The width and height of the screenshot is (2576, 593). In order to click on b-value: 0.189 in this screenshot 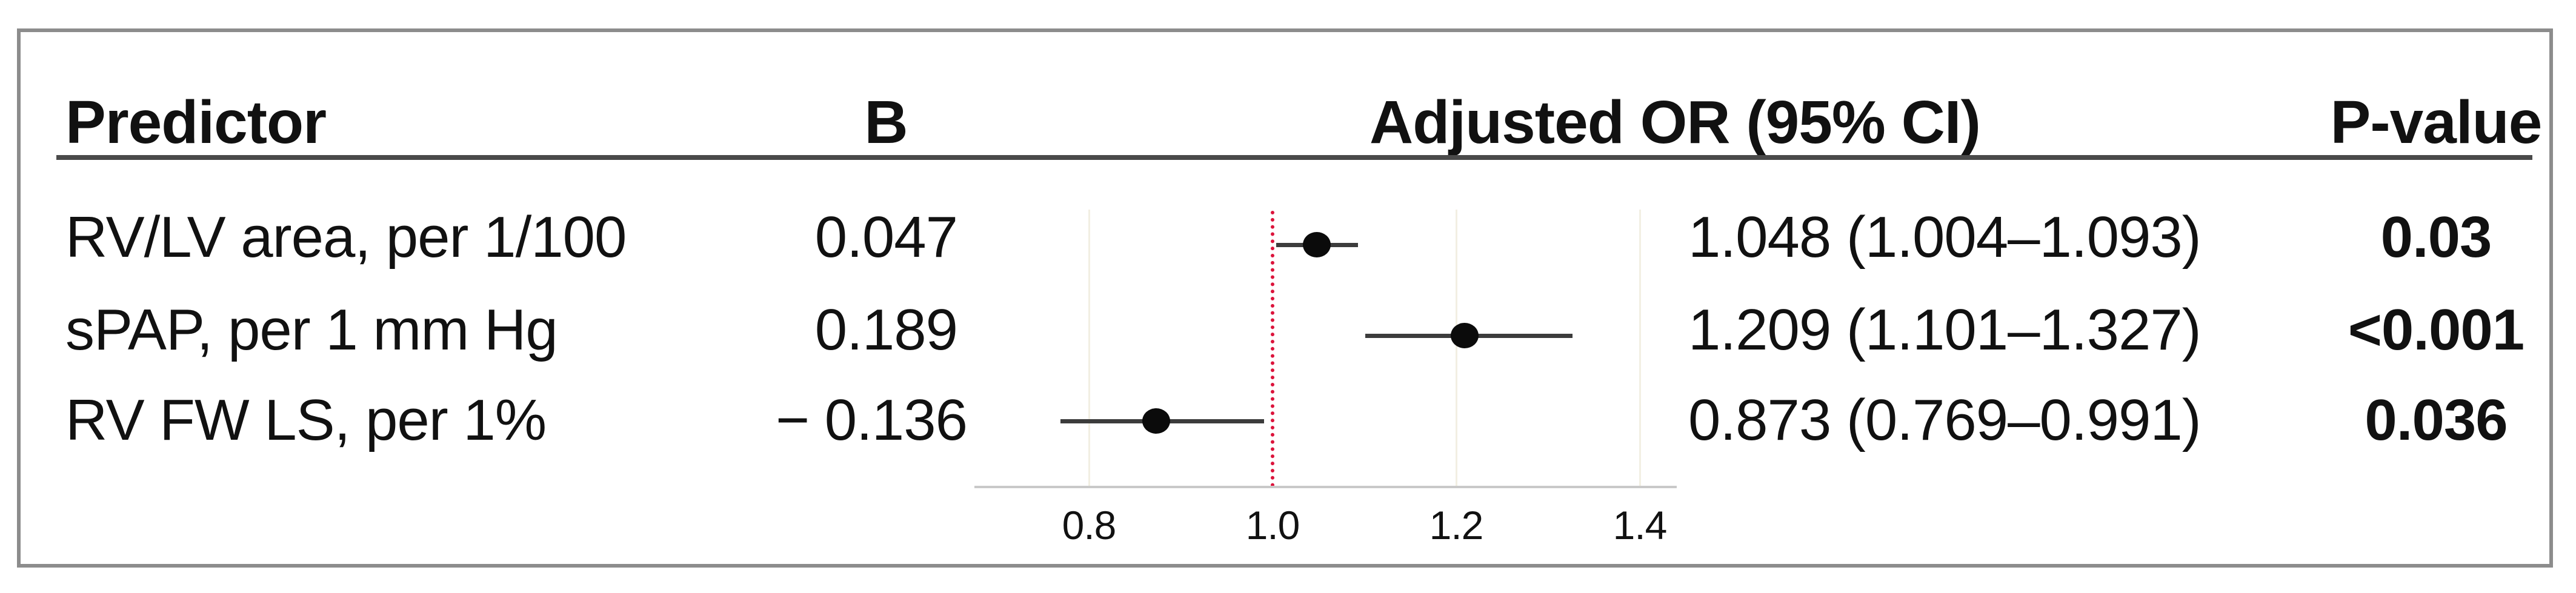, I will do `click(886, 329)`.